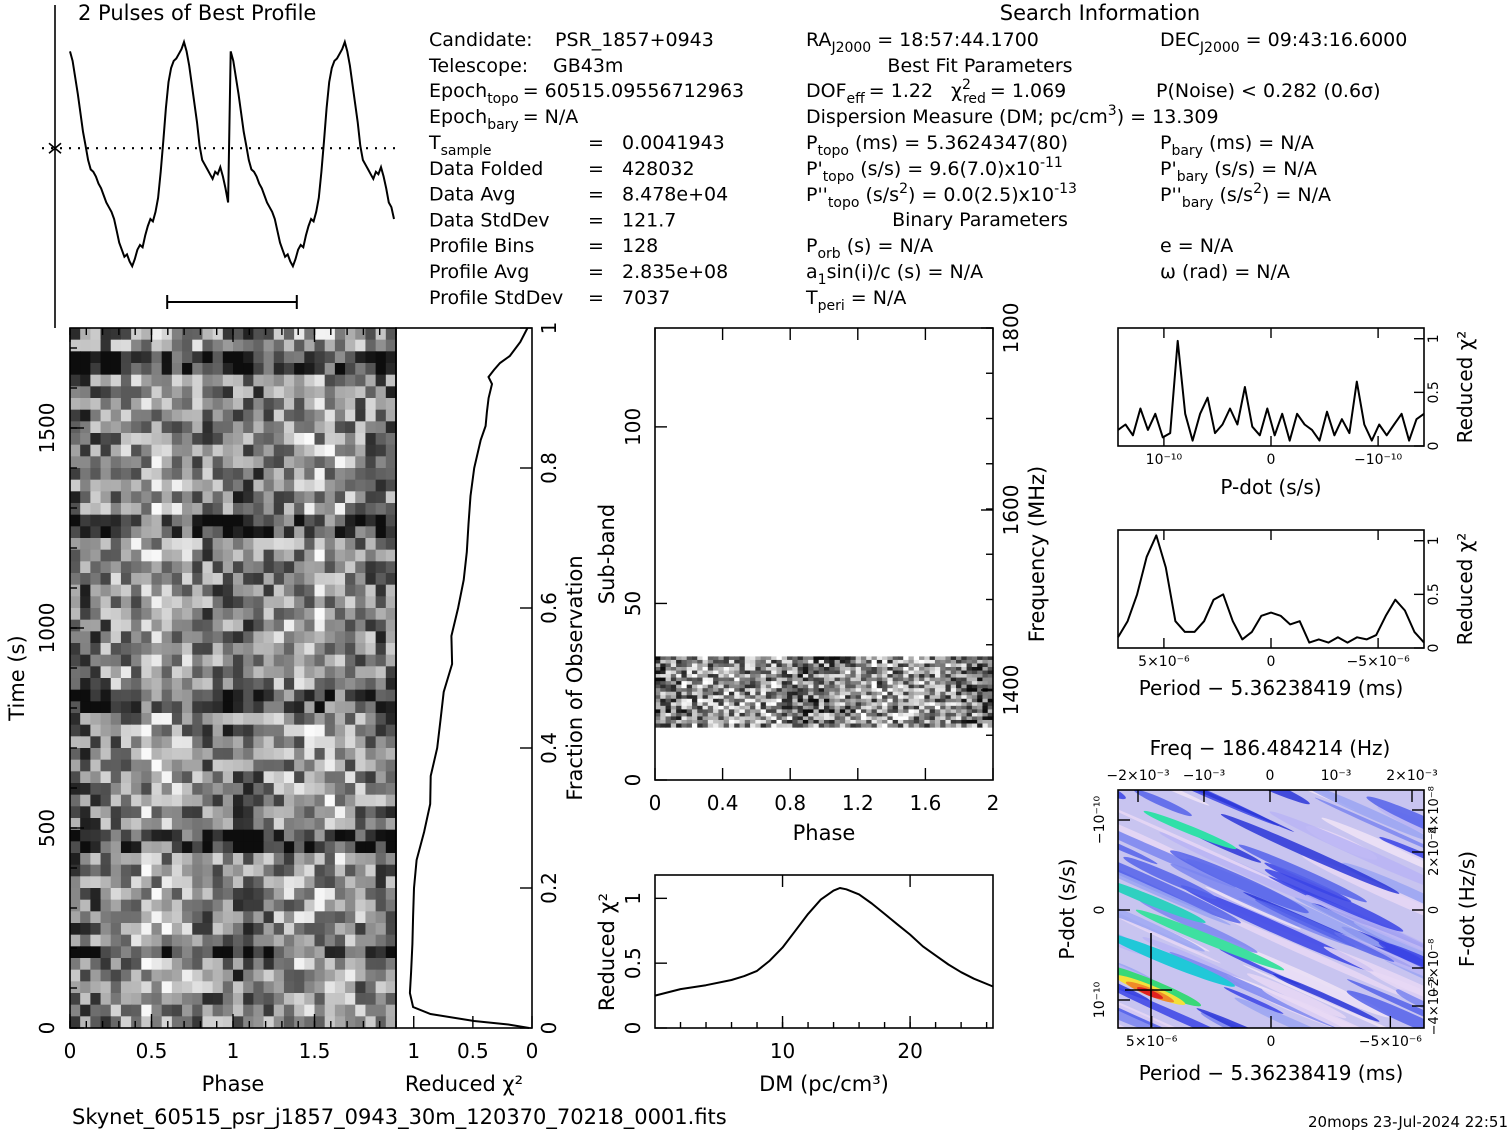  What do you see at coordinates (1268, 91) in the screenshot?
I see `svg-text: P(Noise) < 0.282 (0.6σ)` at bounding box center [1268, 91].